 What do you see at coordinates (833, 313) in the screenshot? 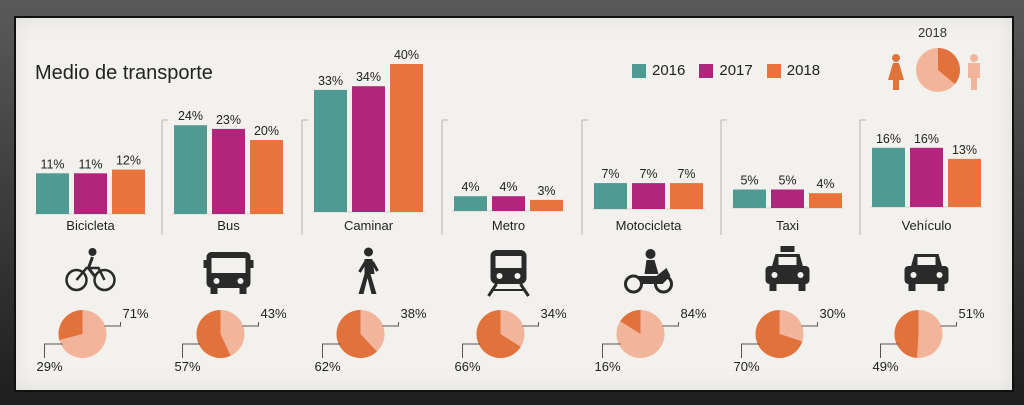
I see `men-percent-label: 30%` at bounding box center [833, 313].